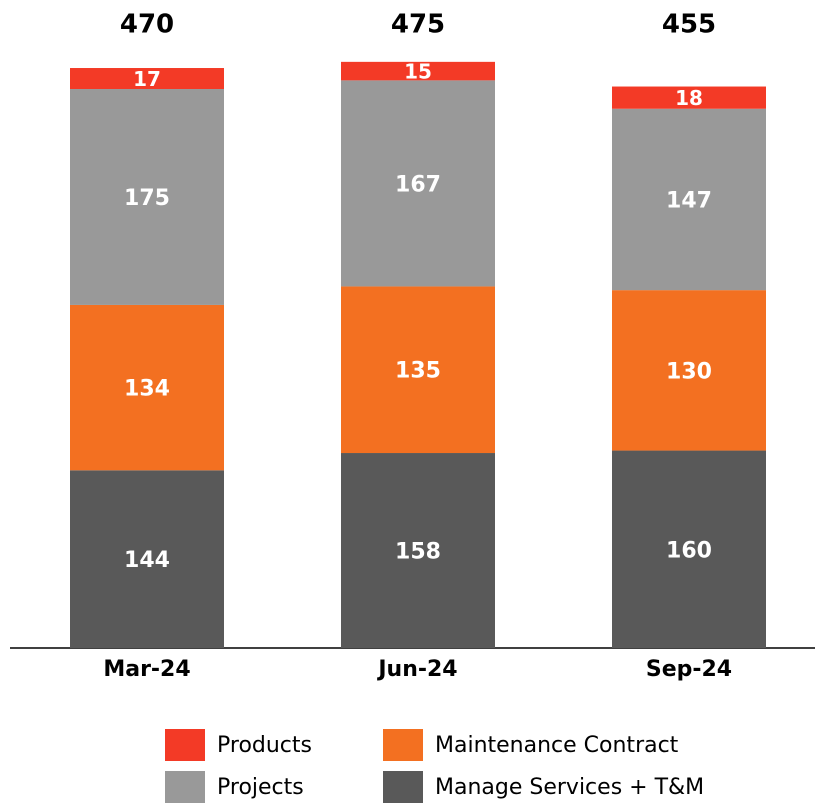  Describe the element at coordinates (146, 669) in the screenshot. I see `x-tick-label: Mar-24` at that location.